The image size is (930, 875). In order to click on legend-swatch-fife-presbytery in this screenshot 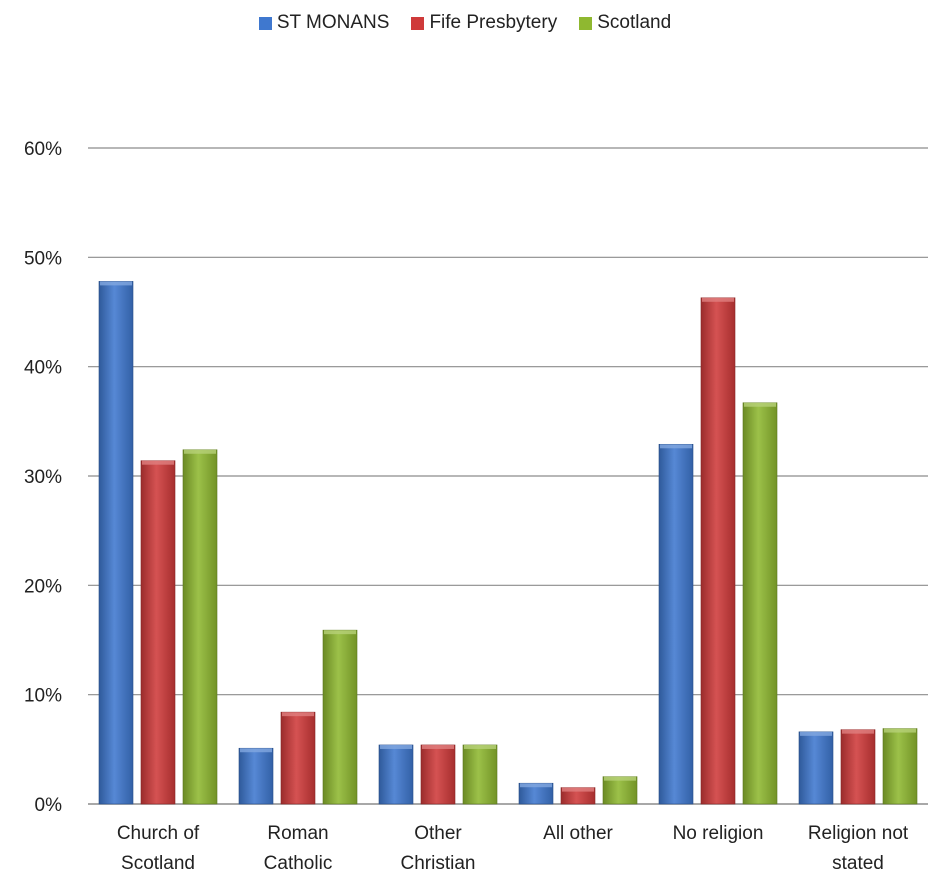, I will do `click(418, 23)`.